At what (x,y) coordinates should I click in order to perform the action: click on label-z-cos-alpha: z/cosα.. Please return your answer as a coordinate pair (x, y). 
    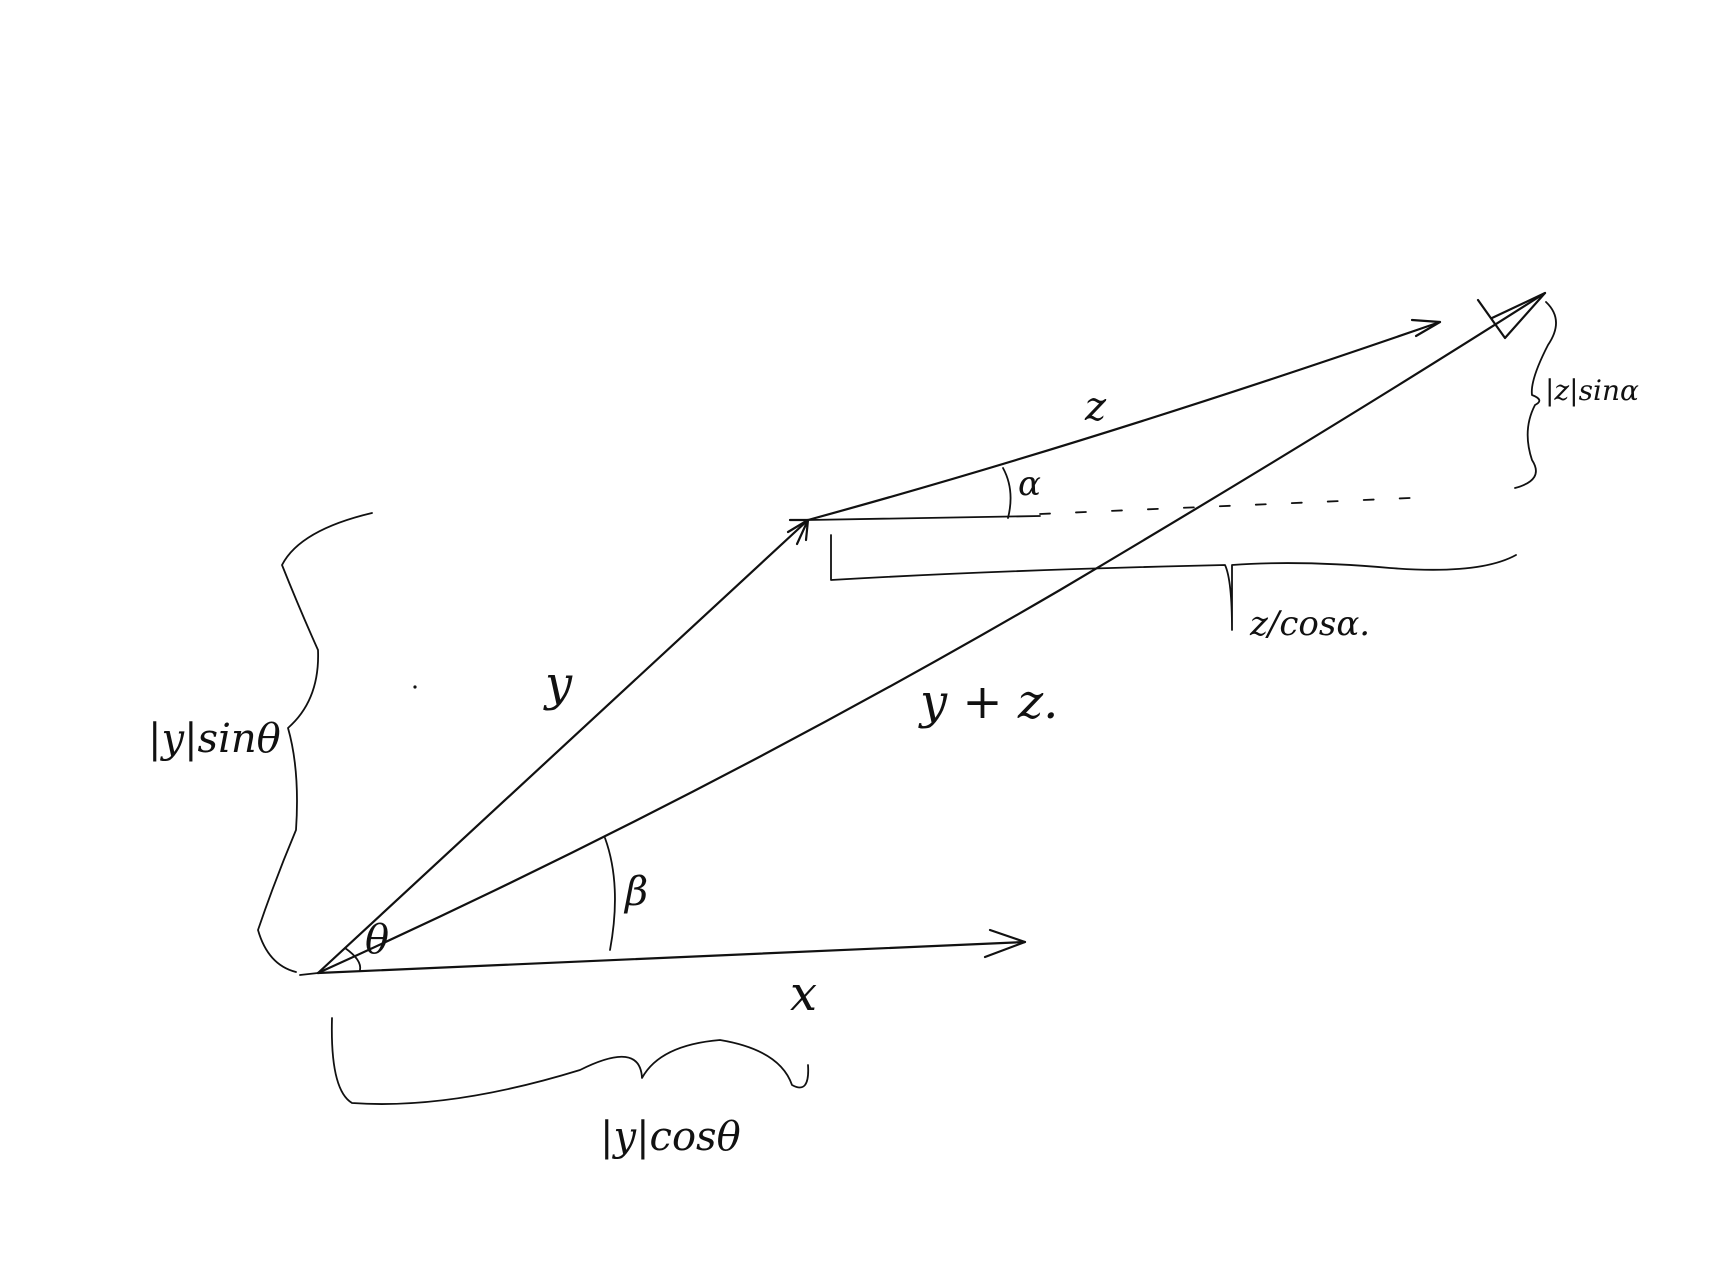
    Looking at the image, I should click on (1309, 624).